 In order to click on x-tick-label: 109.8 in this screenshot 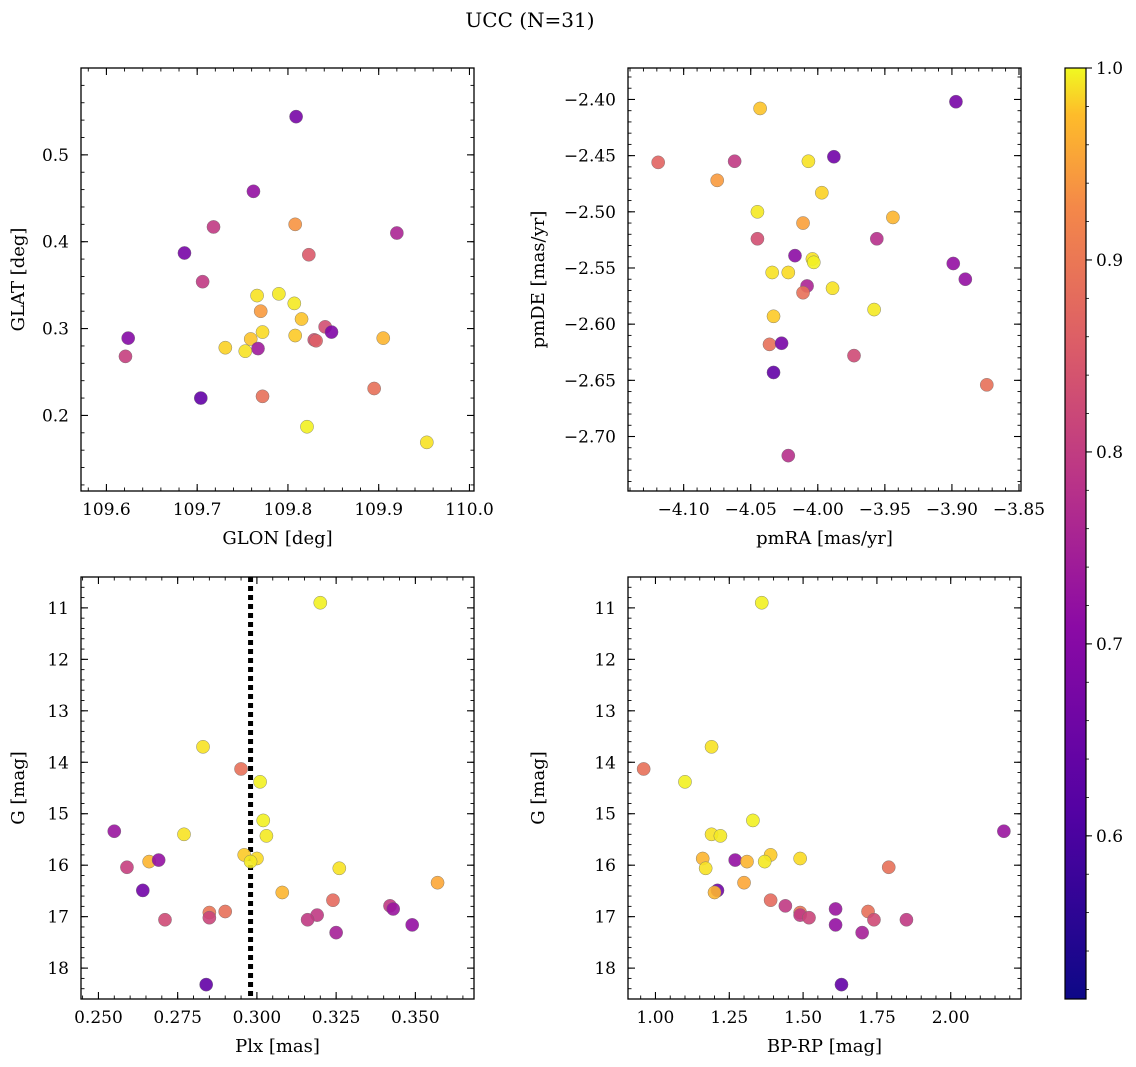, I will do `click(288, 510)`.